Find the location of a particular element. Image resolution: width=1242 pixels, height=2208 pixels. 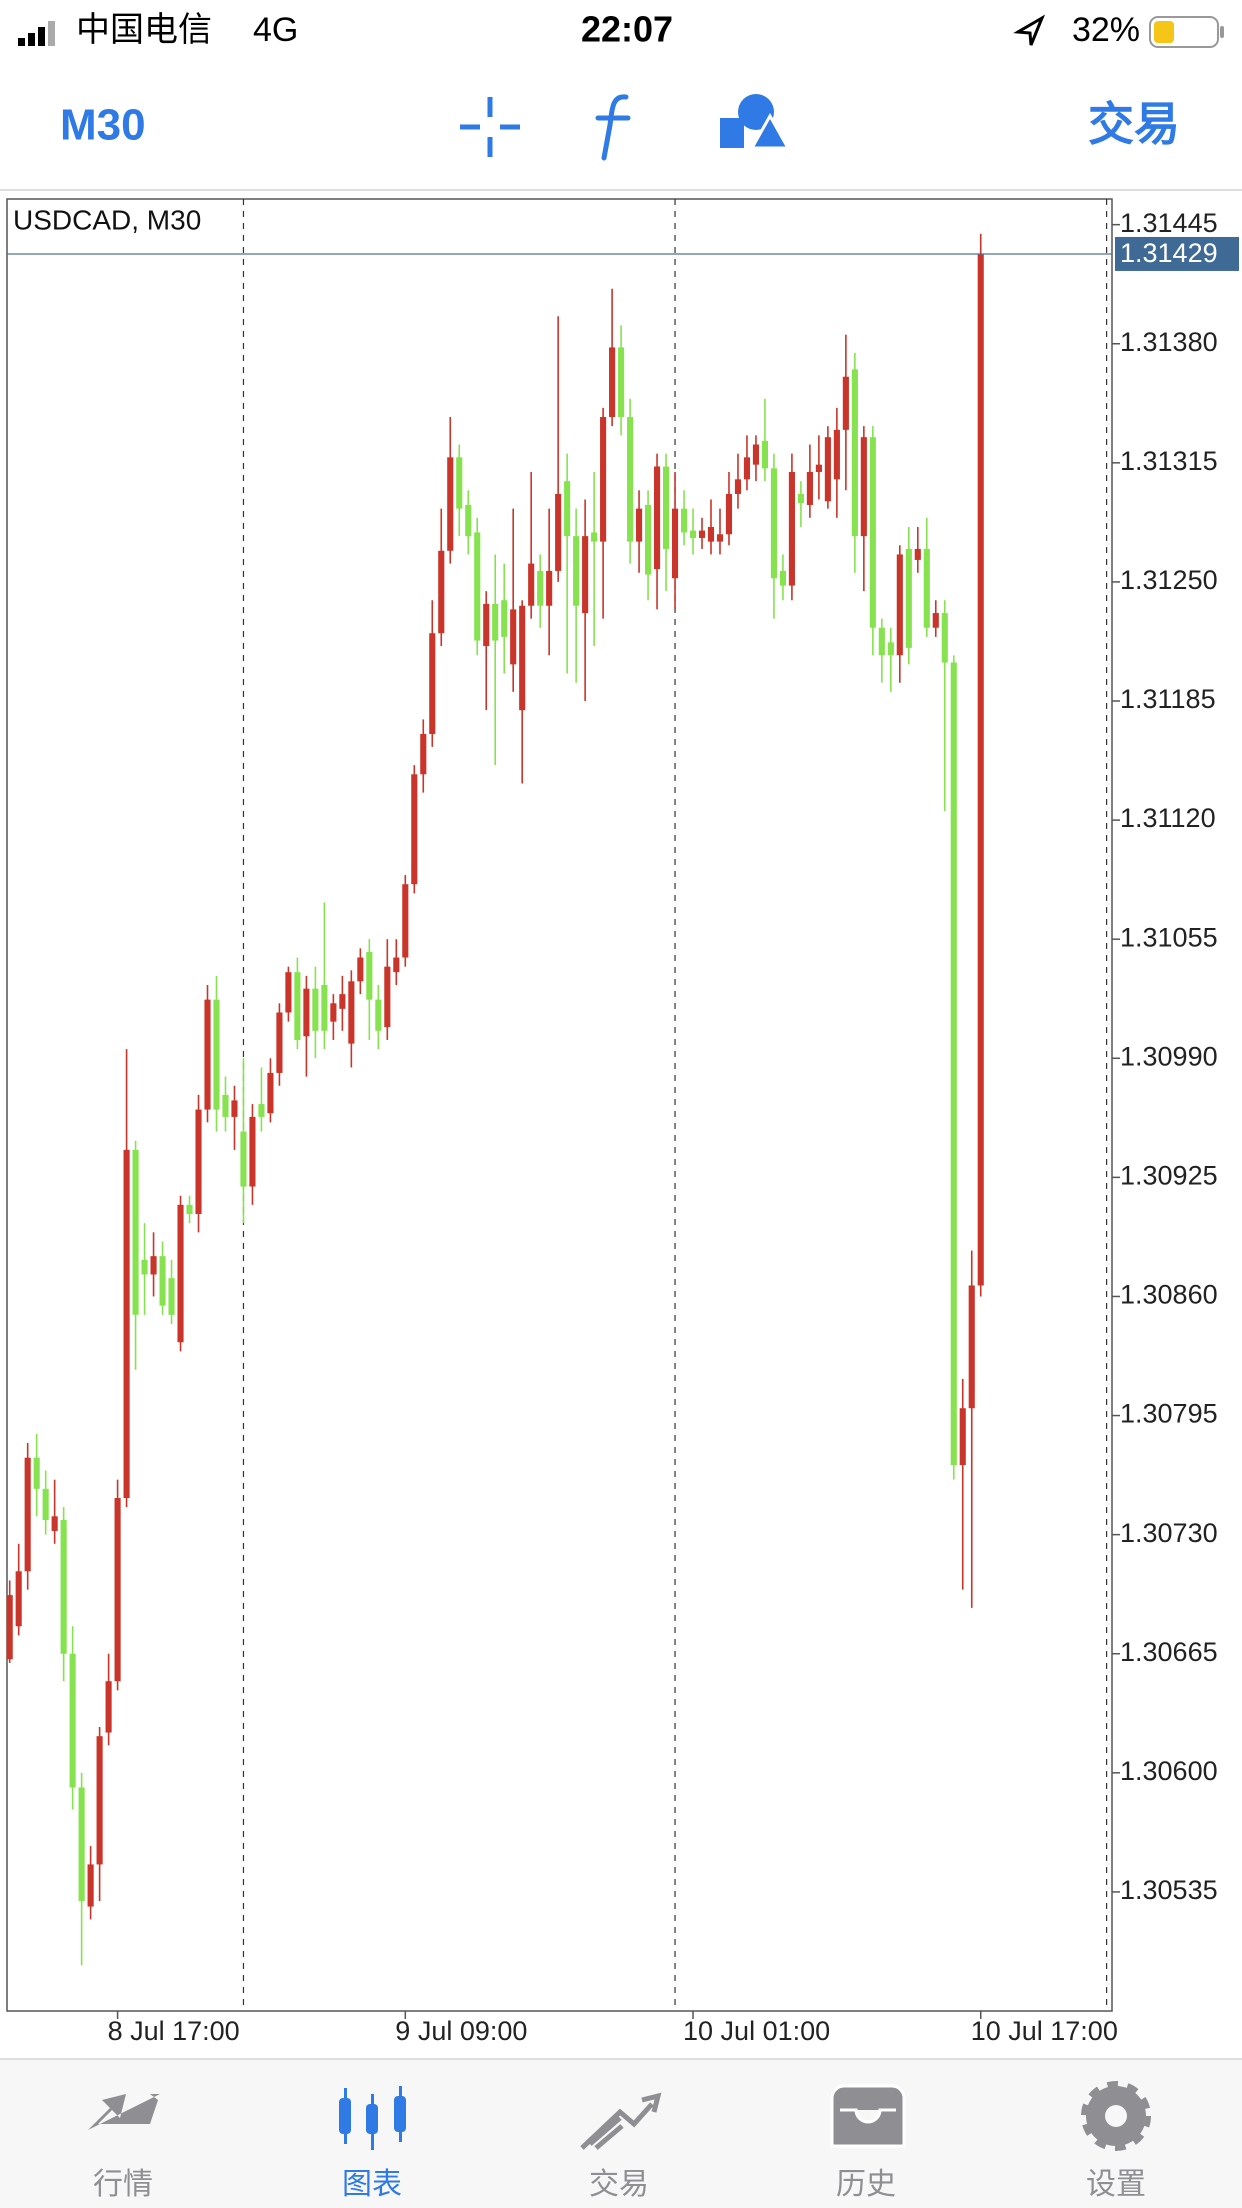

tab-label: 交易 is located at coordinates (619, 2184).